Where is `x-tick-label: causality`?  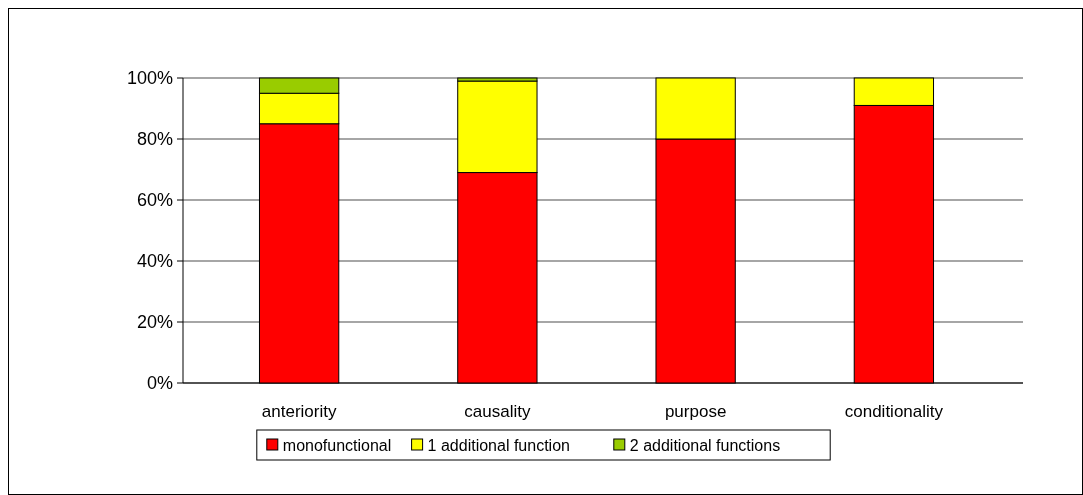 x-tick-label: causality is located at coordinates (497, 411).